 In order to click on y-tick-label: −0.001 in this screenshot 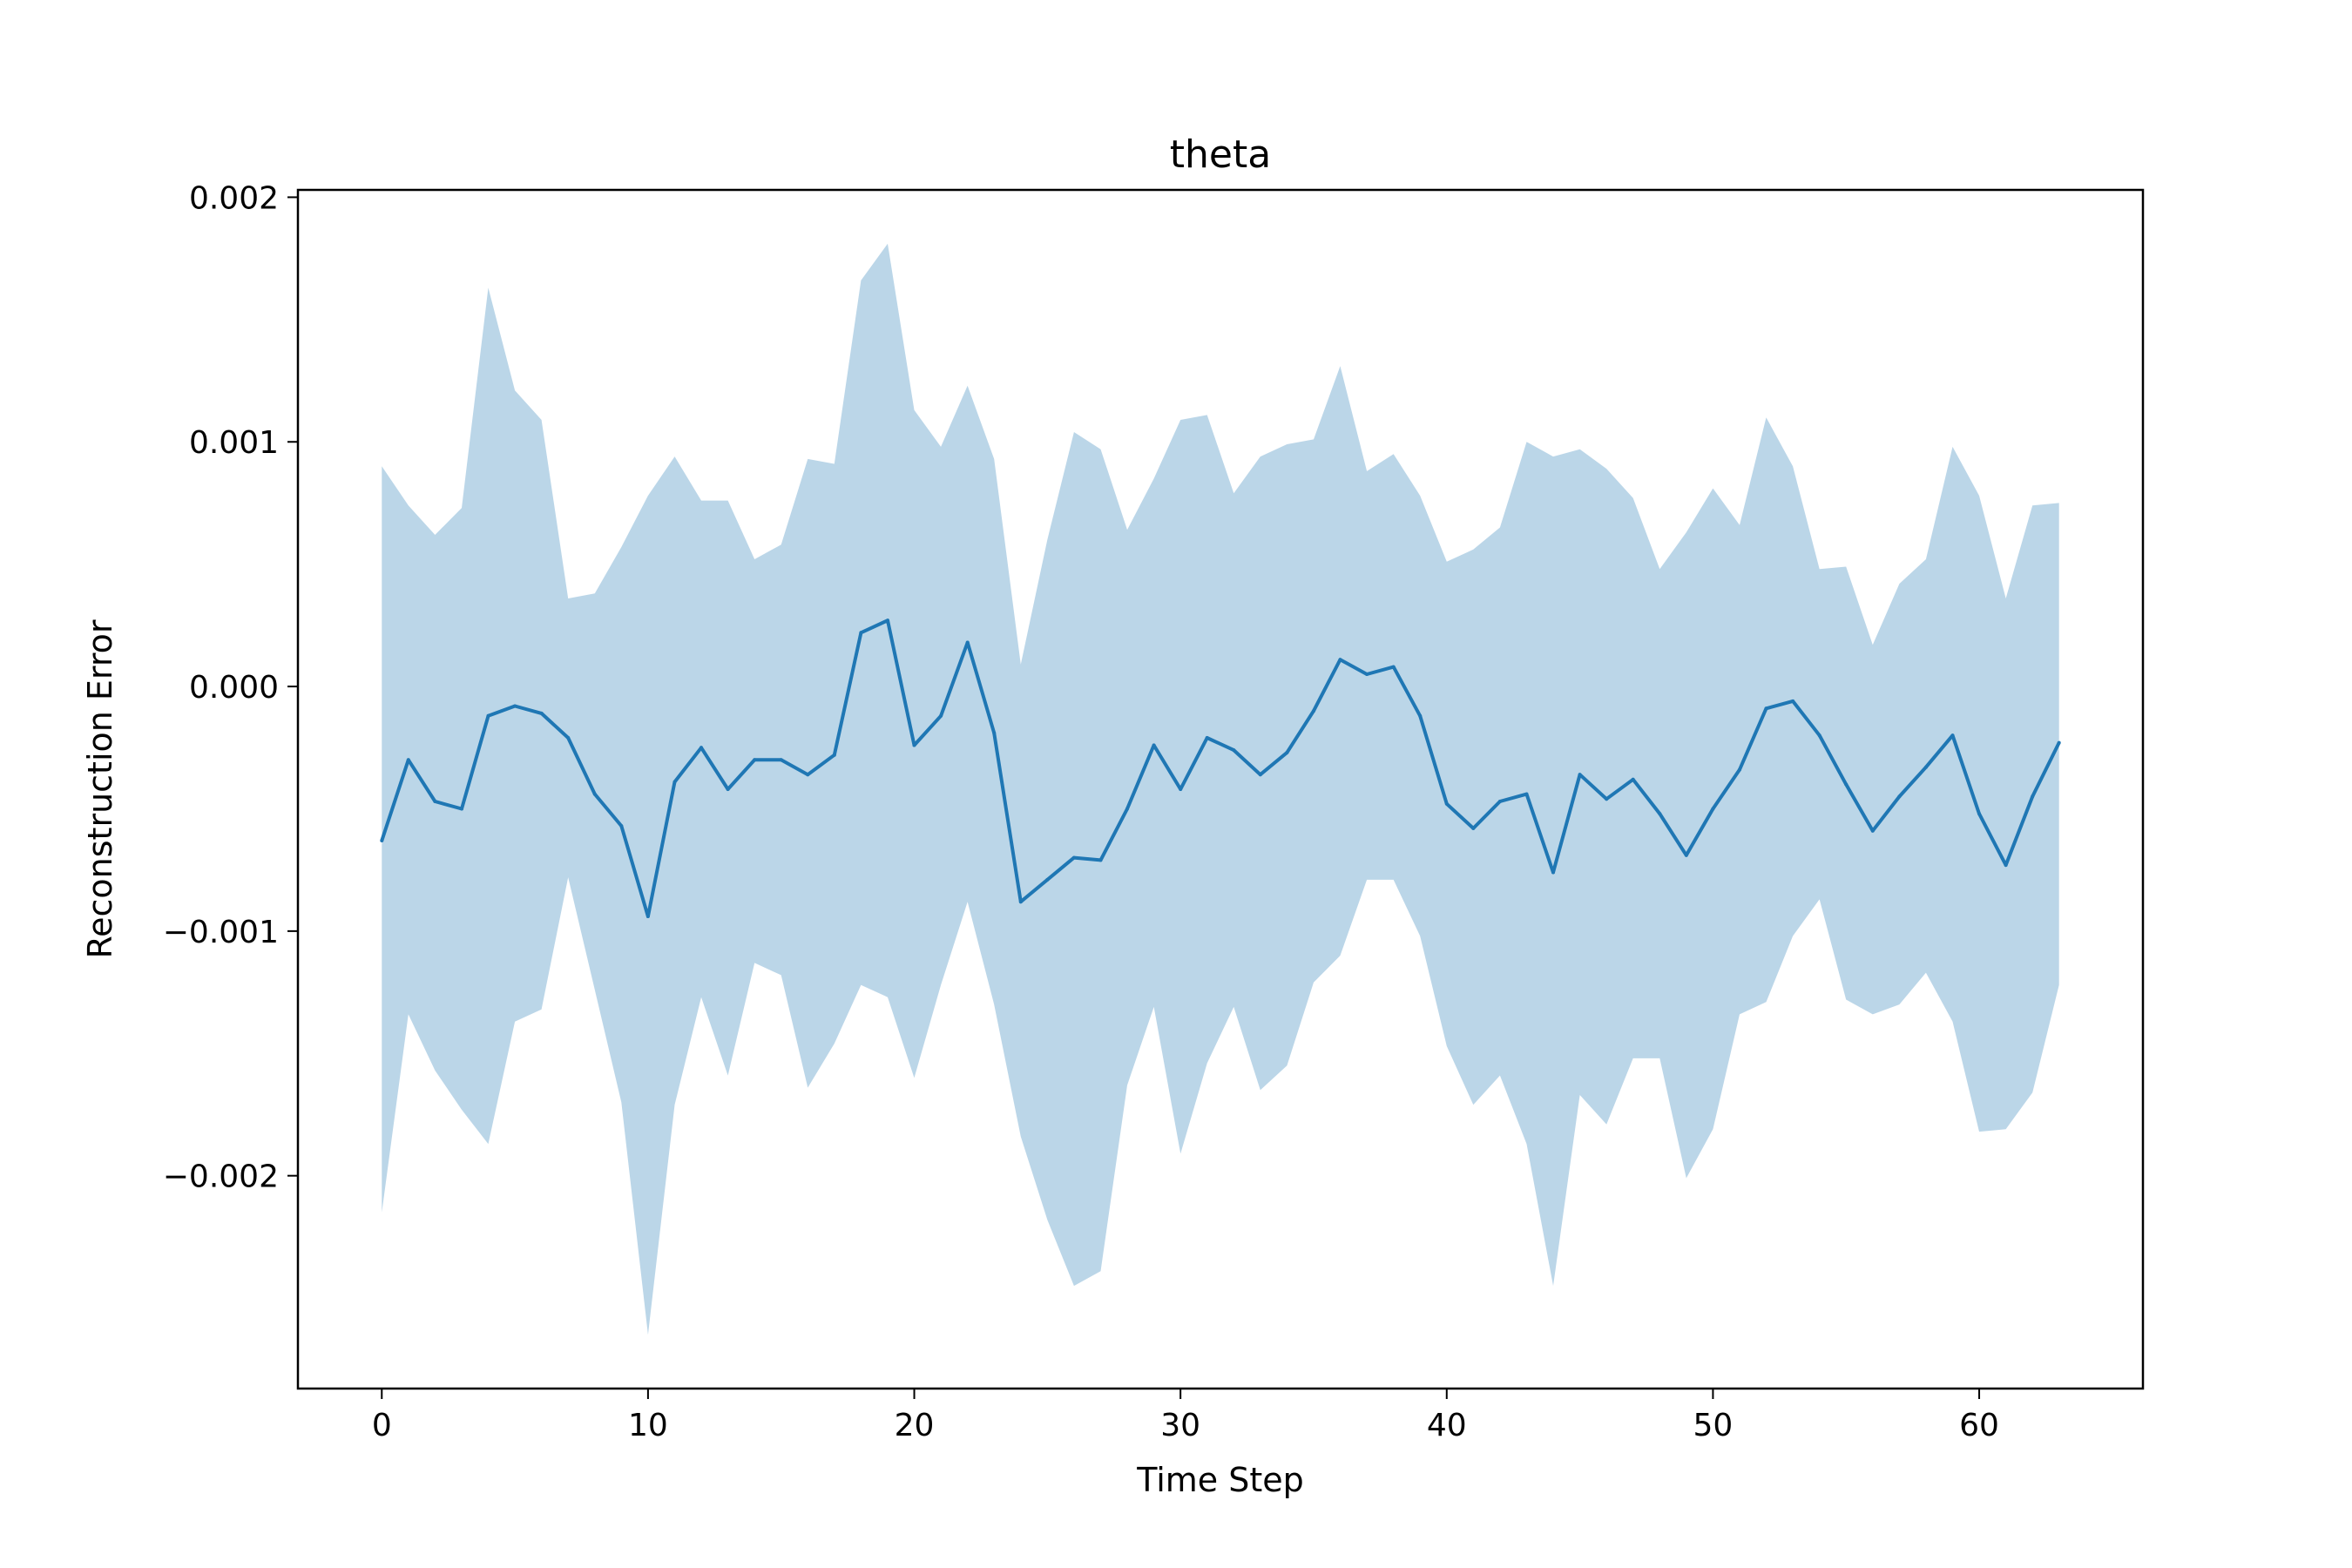, I will do `click(221, 933)`.